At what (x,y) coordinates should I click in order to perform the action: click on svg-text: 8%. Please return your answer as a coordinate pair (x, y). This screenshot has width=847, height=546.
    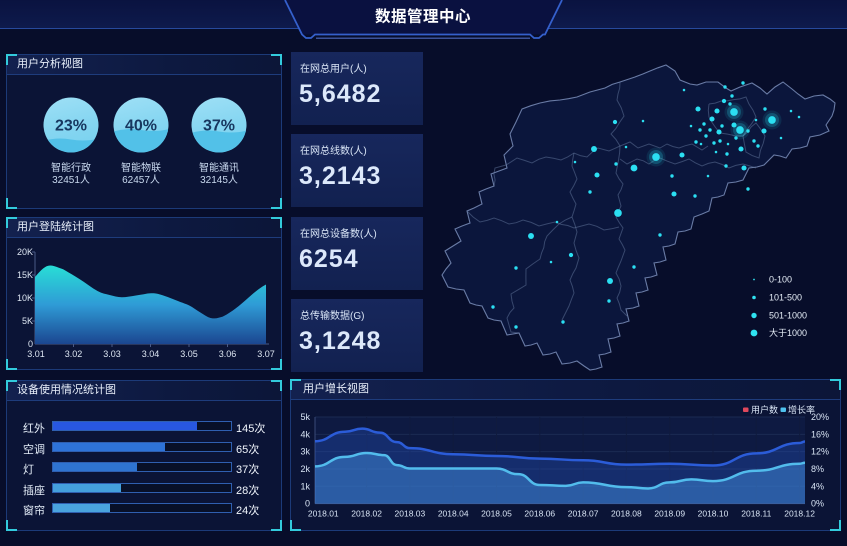
    Looking at the image, I should click on (817, 469).